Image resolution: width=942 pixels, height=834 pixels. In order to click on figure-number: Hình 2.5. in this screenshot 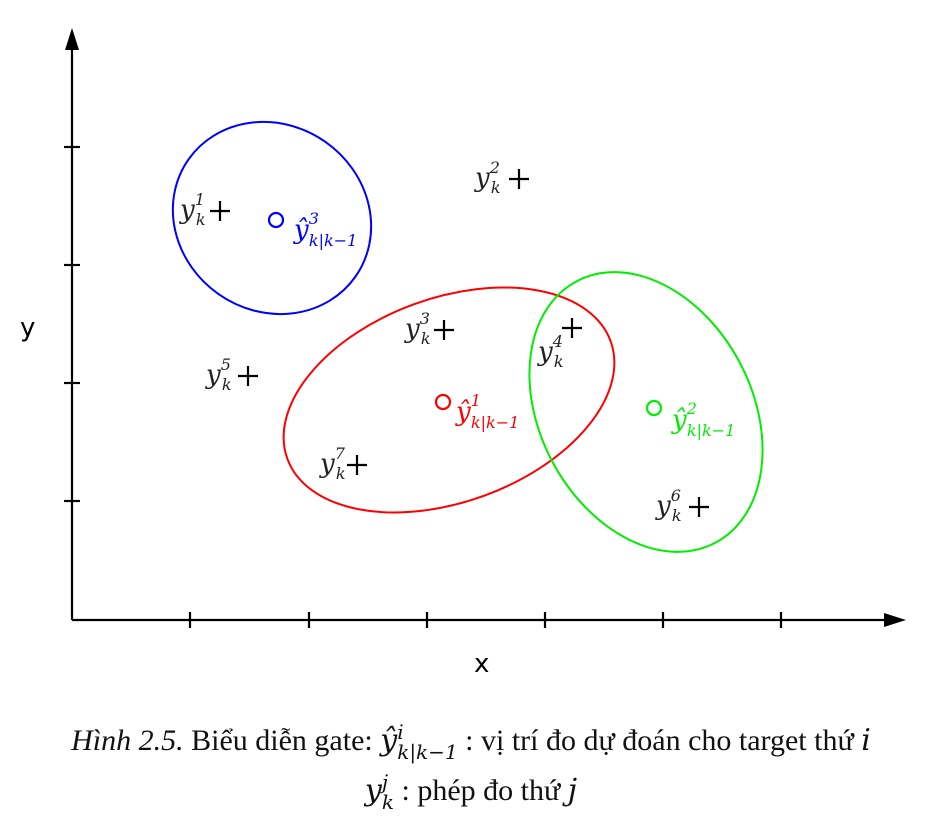, I will do `click(127, 740)`.